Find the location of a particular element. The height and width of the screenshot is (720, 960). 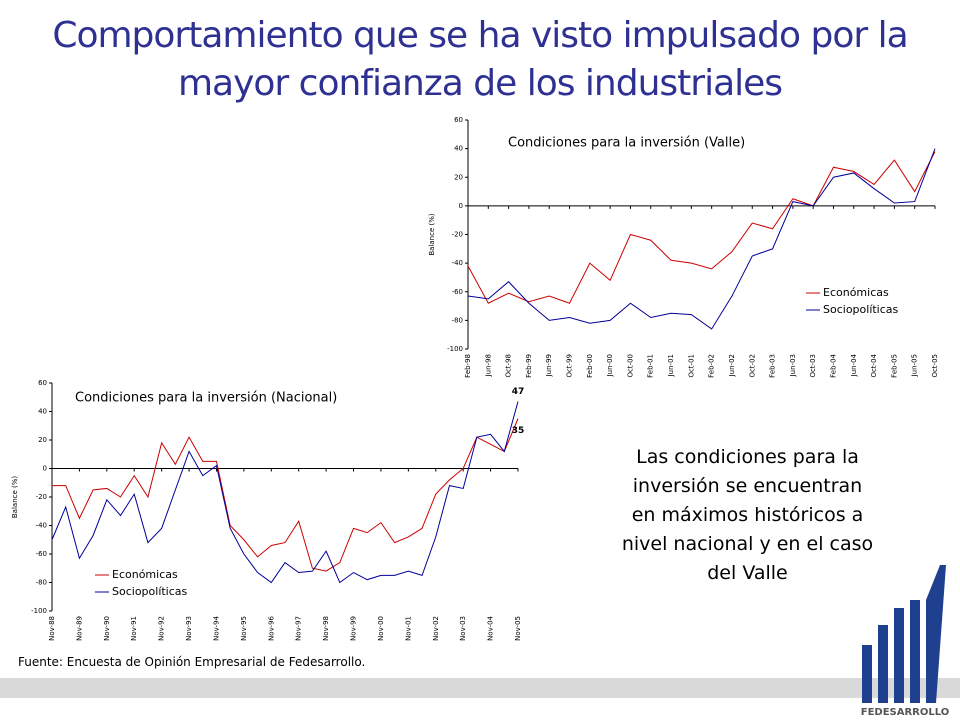

x-tick-label: Feb-01 is located at coordinates (651, 366).